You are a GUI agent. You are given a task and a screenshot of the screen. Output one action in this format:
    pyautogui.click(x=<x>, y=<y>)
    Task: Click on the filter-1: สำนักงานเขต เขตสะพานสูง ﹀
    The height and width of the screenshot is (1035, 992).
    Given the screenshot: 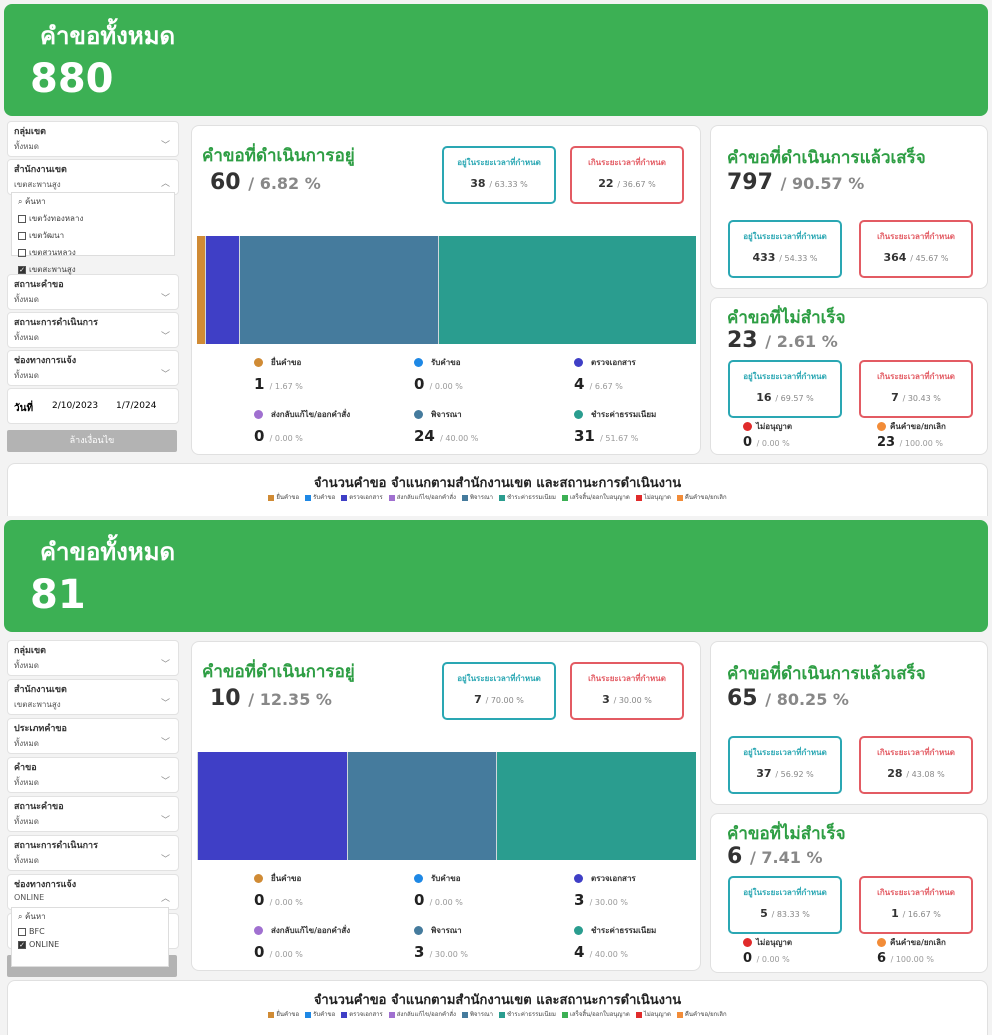 What is the action you would take?
    pyautogui.click(x=93, y=697)
    